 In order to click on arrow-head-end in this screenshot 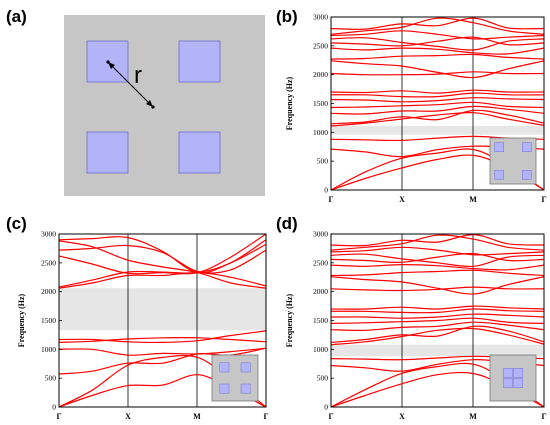, I will do `click(149, 103)`.